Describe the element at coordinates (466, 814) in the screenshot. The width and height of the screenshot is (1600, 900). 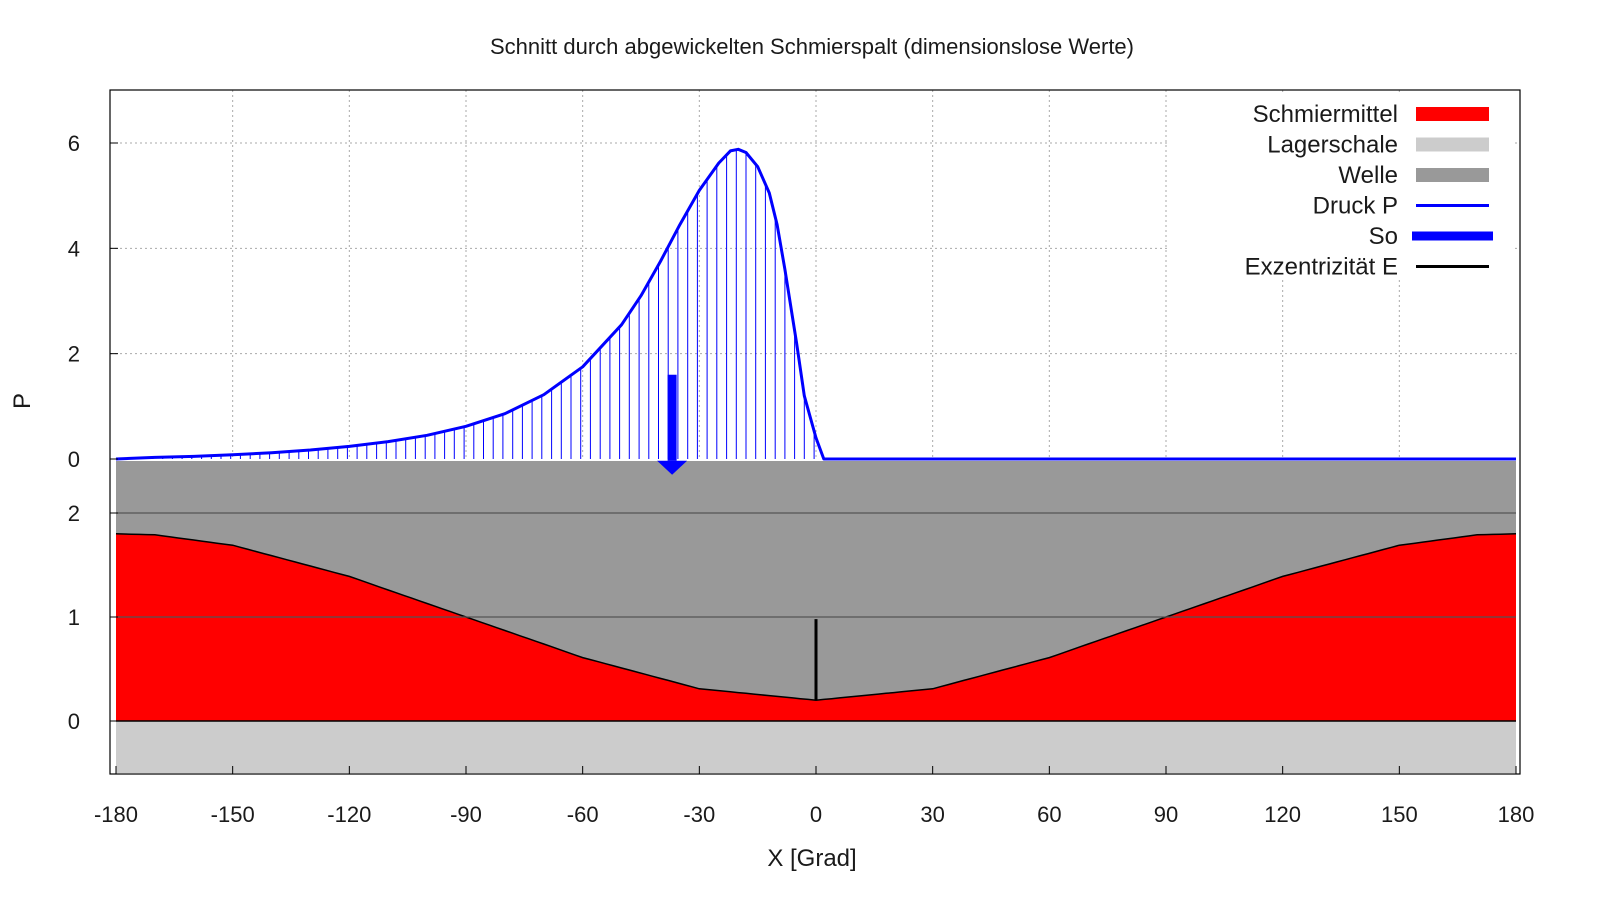
I see `x-tick-label: -90` at that location.